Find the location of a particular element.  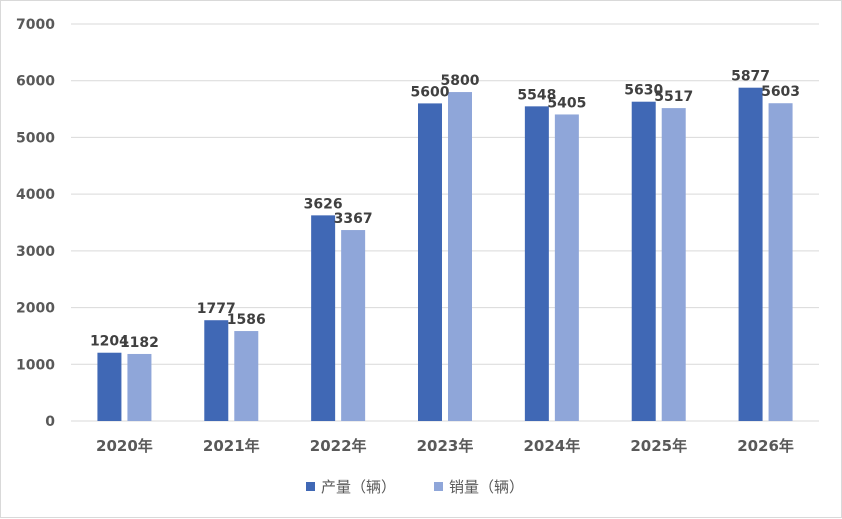

data-label-production-1: 1777 is located at coordinates (216, 309).